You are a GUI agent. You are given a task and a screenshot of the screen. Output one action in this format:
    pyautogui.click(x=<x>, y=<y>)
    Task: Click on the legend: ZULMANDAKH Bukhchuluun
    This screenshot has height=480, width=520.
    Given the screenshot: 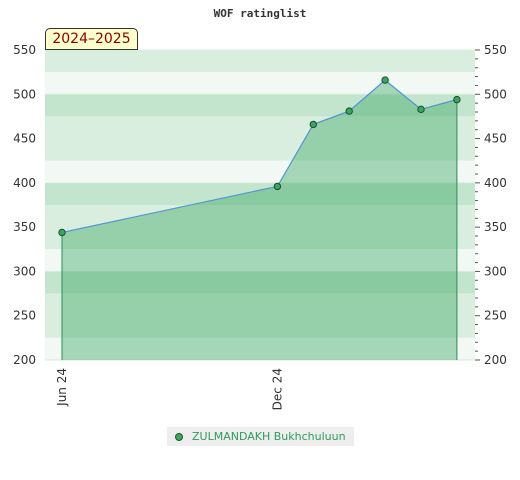 What is the action you would take?
    pyautogui.click(x=260, y=436)
    